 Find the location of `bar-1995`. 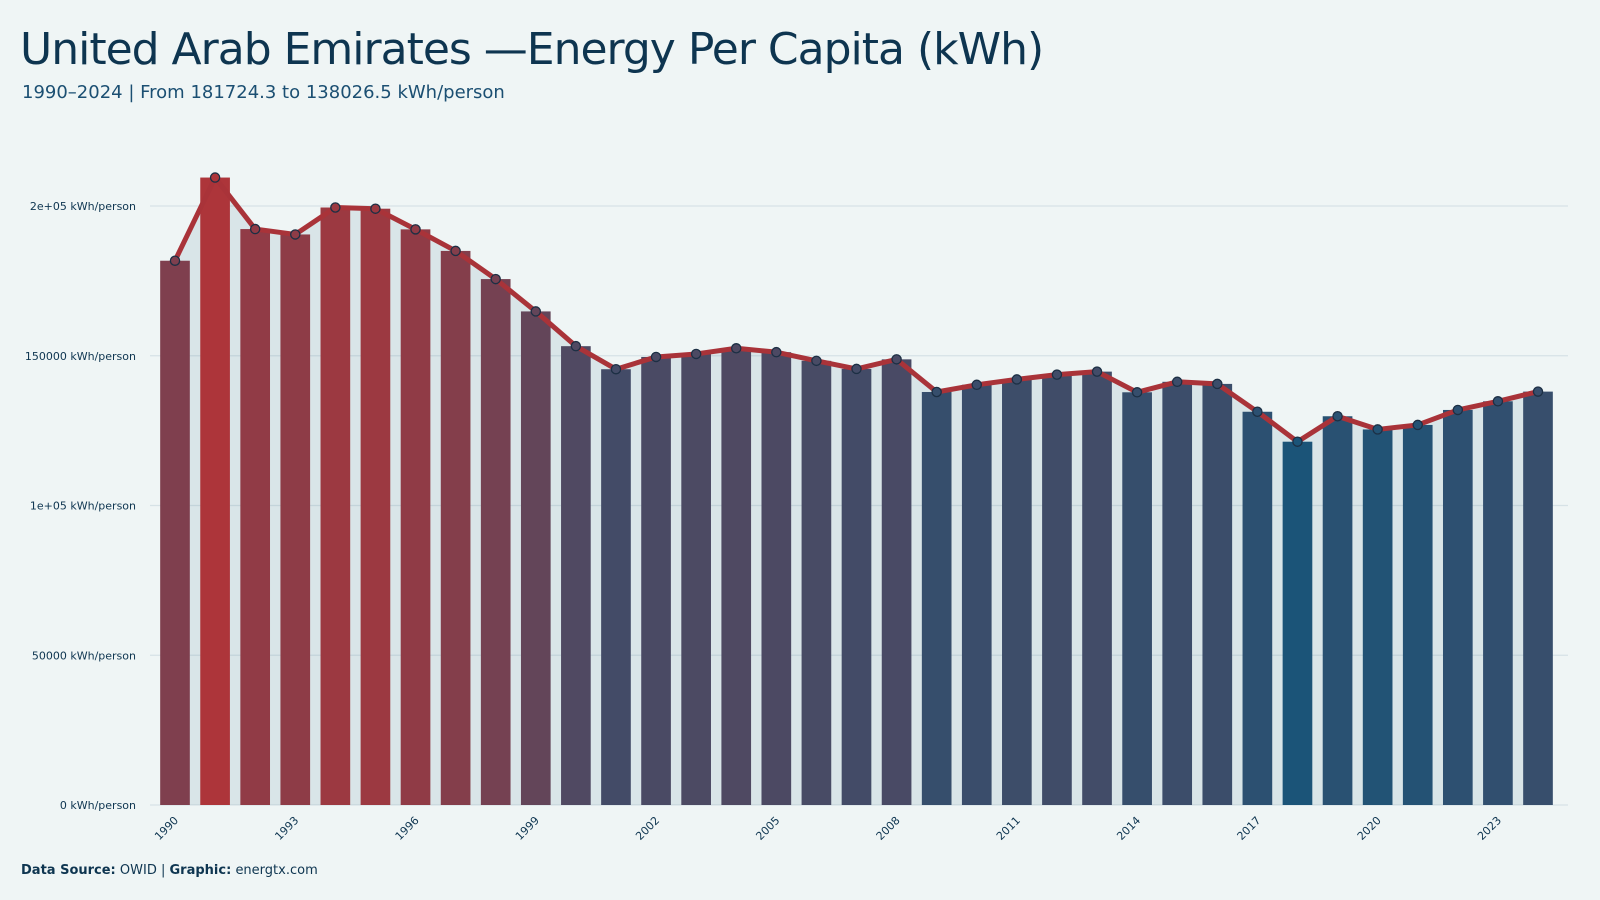

bar-1995 is located at coordinates (375, 506).